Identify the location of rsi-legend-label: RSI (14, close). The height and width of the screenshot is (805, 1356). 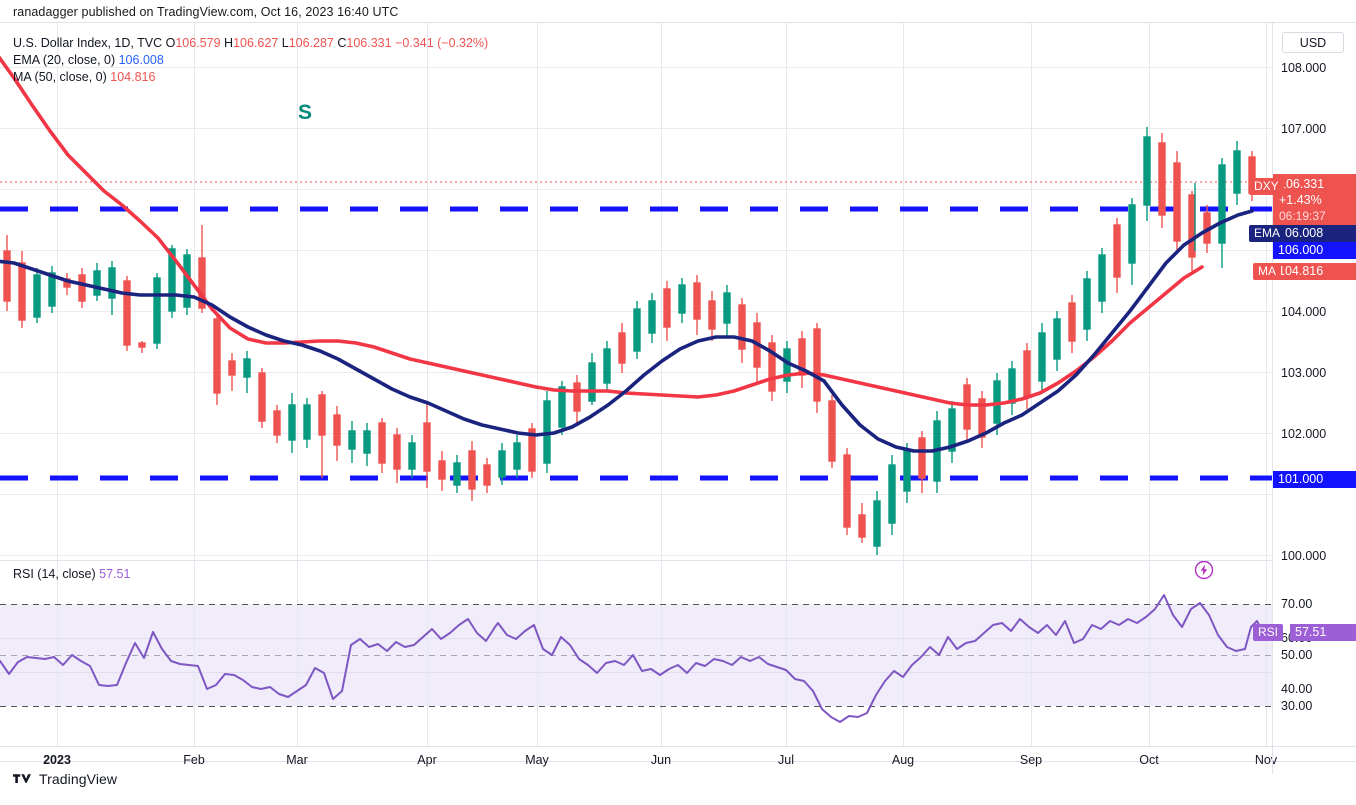
(54, 574).